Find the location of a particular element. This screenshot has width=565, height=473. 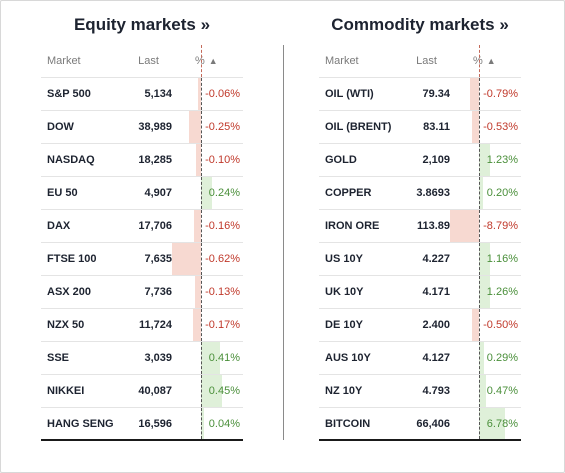

table-row: NZX 50 11,724 -0.17% is located at coordinates (142, 325).